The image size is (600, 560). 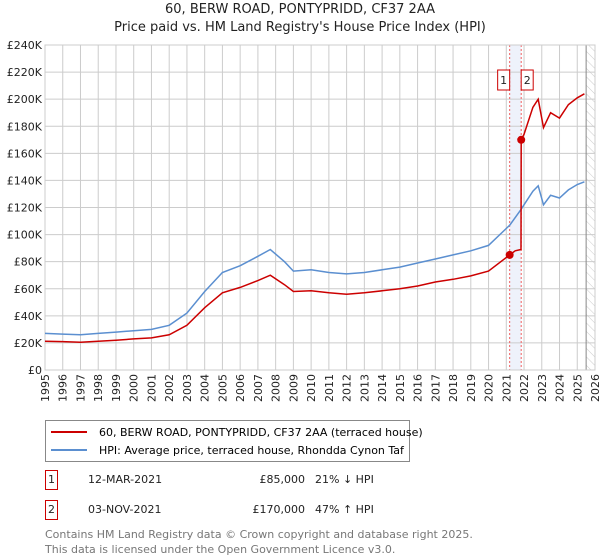 What do you see at coordinates (25, 99) in the screenshot?
I see `y-tick-label: £200K` at bounding box center [25, 99].